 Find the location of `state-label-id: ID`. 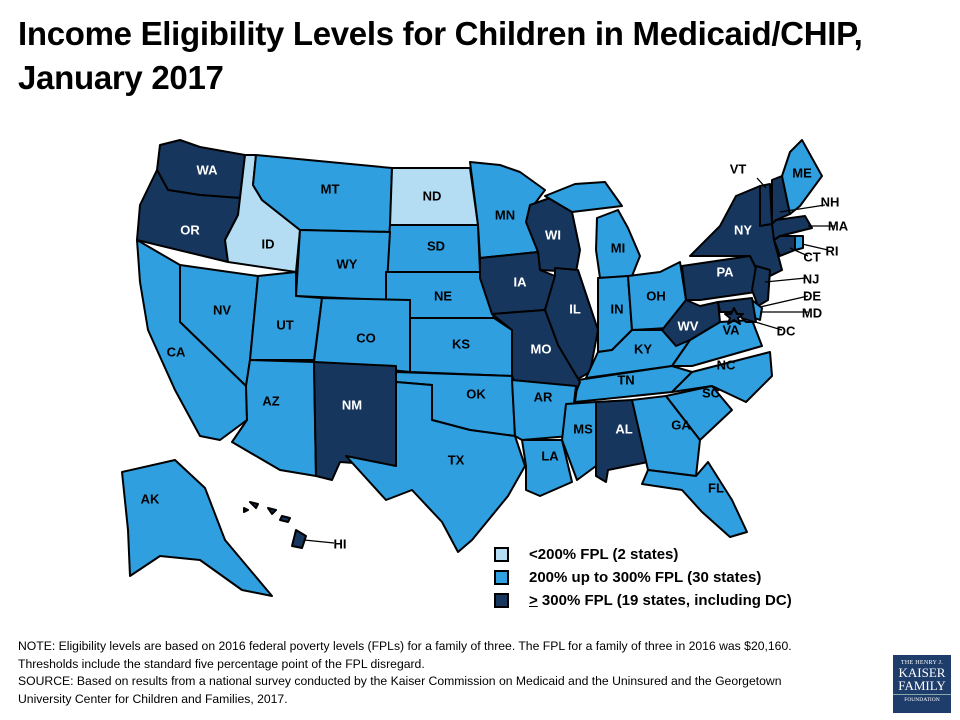

state-label-id: ID is located at coordinates (268, 243).